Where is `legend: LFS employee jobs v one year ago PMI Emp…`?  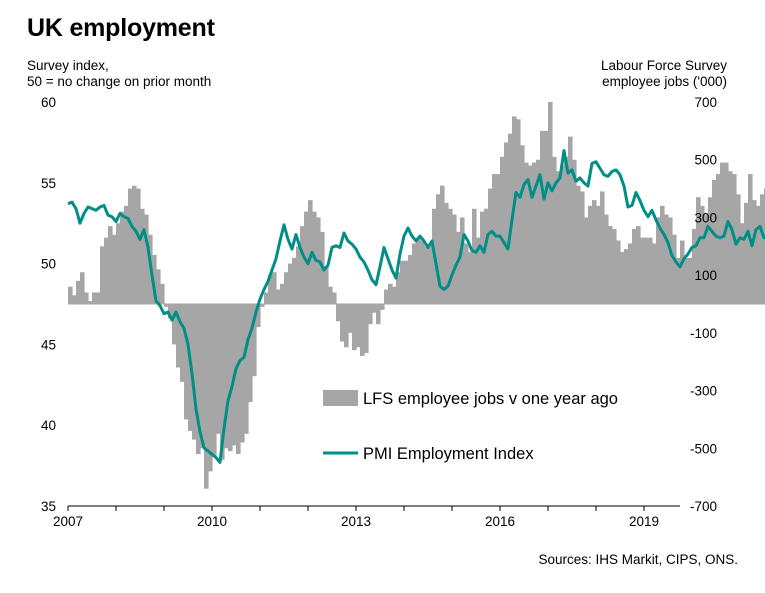
legend: LFS employee jobs v one year ago PMI Emp… is located at coordinates (470, 426).